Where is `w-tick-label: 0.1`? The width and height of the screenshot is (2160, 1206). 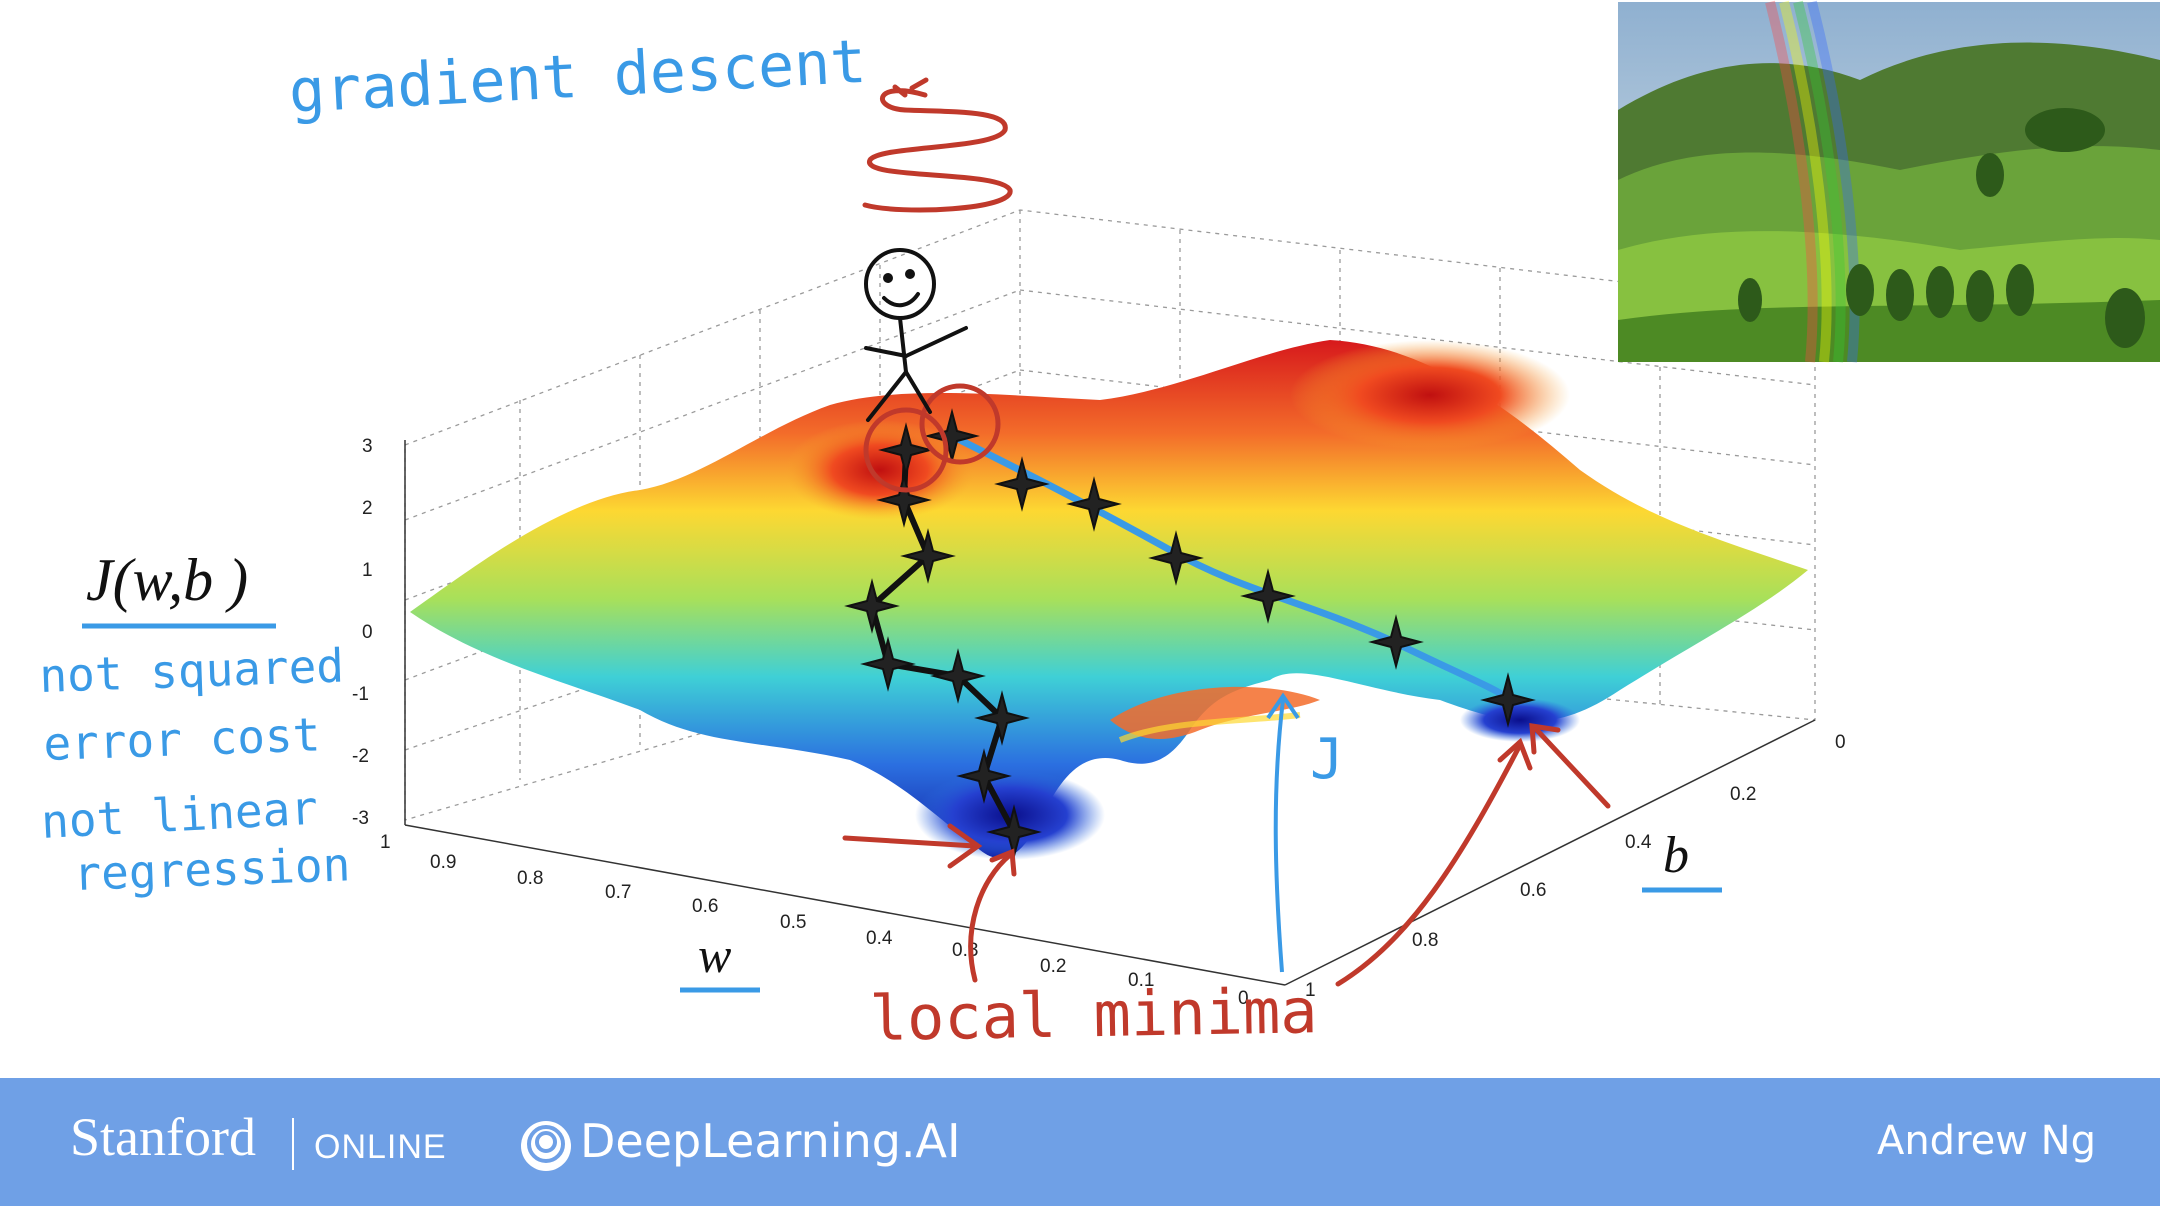 w-tick-label: 0.1 is located at coordinates (1141, 980).